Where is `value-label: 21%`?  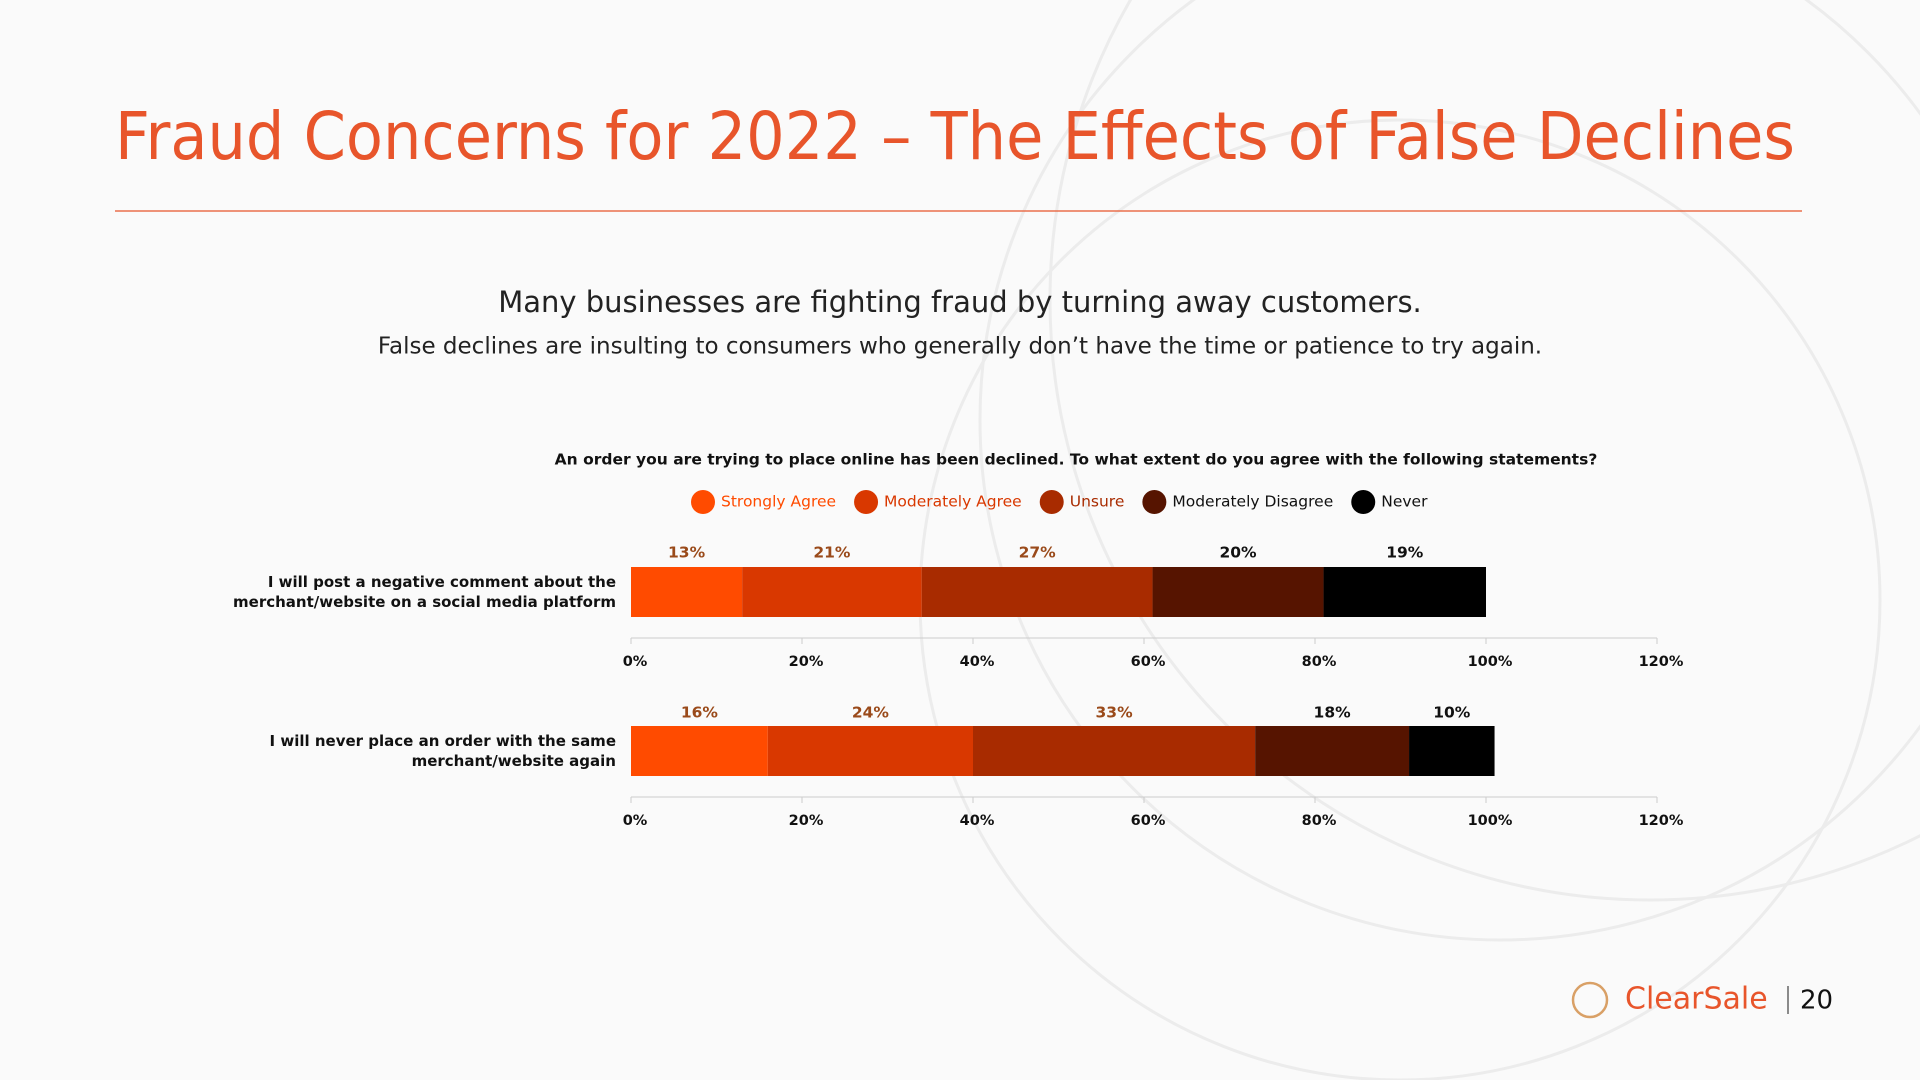
value-label: 21% is located at coordinates (832, 553).